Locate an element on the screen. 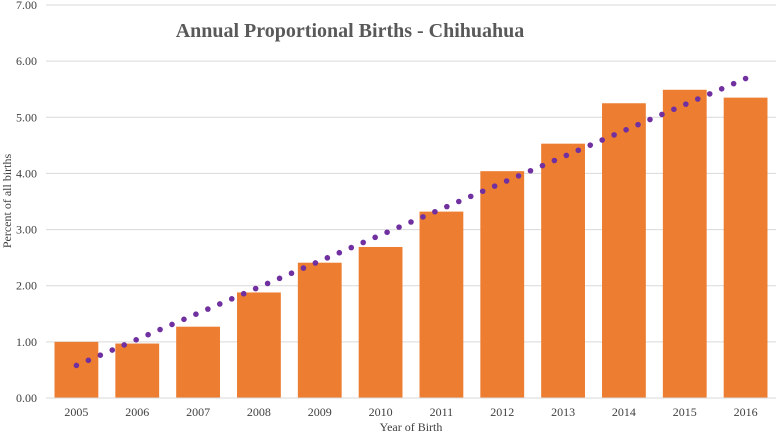 The image size is (778, 433). bar-2013 is located at coordinates (563, 270).